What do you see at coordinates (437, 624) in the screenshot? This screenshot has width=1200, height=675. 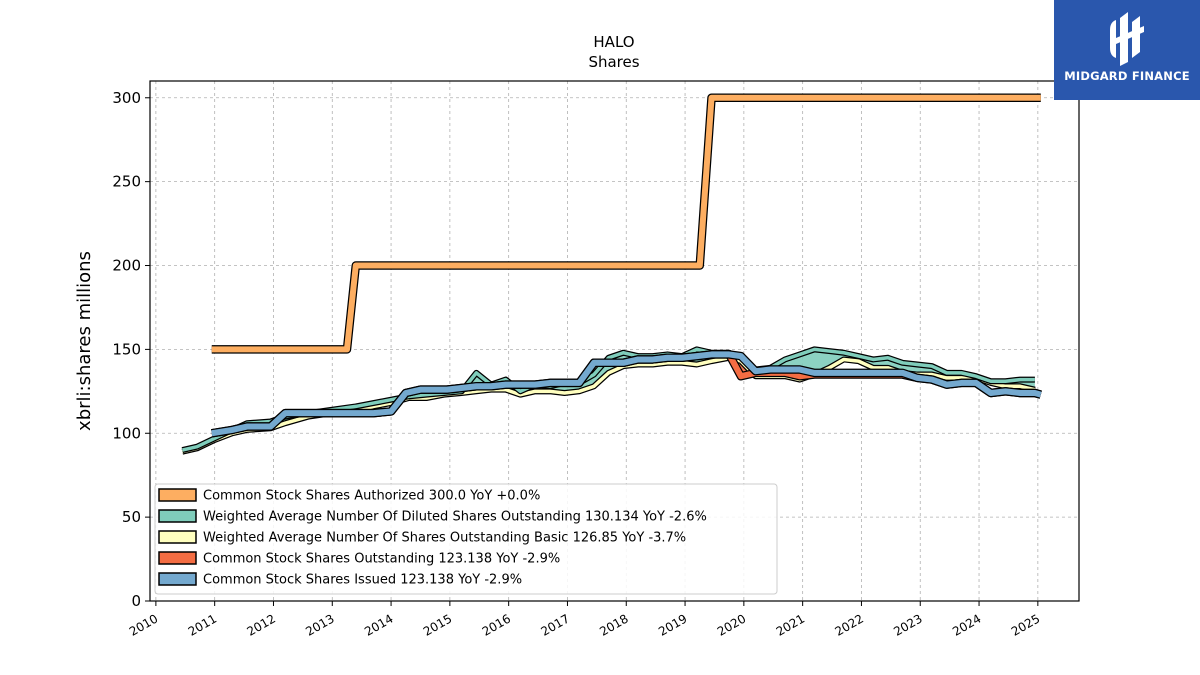 I see `x-tick-label: 2015` at bounding box center [437, 624].